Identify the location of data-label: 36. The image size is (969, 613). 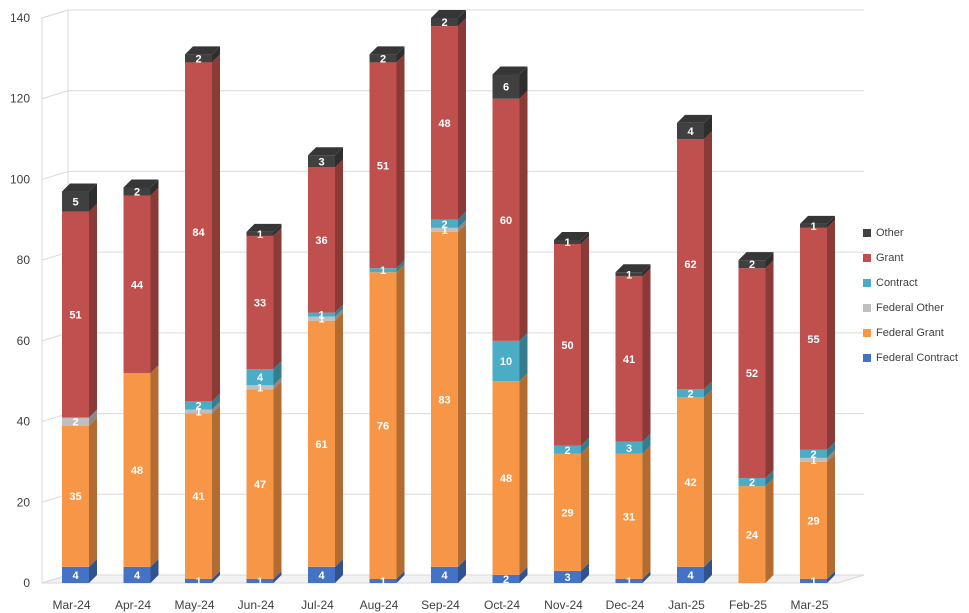
(321, 241).